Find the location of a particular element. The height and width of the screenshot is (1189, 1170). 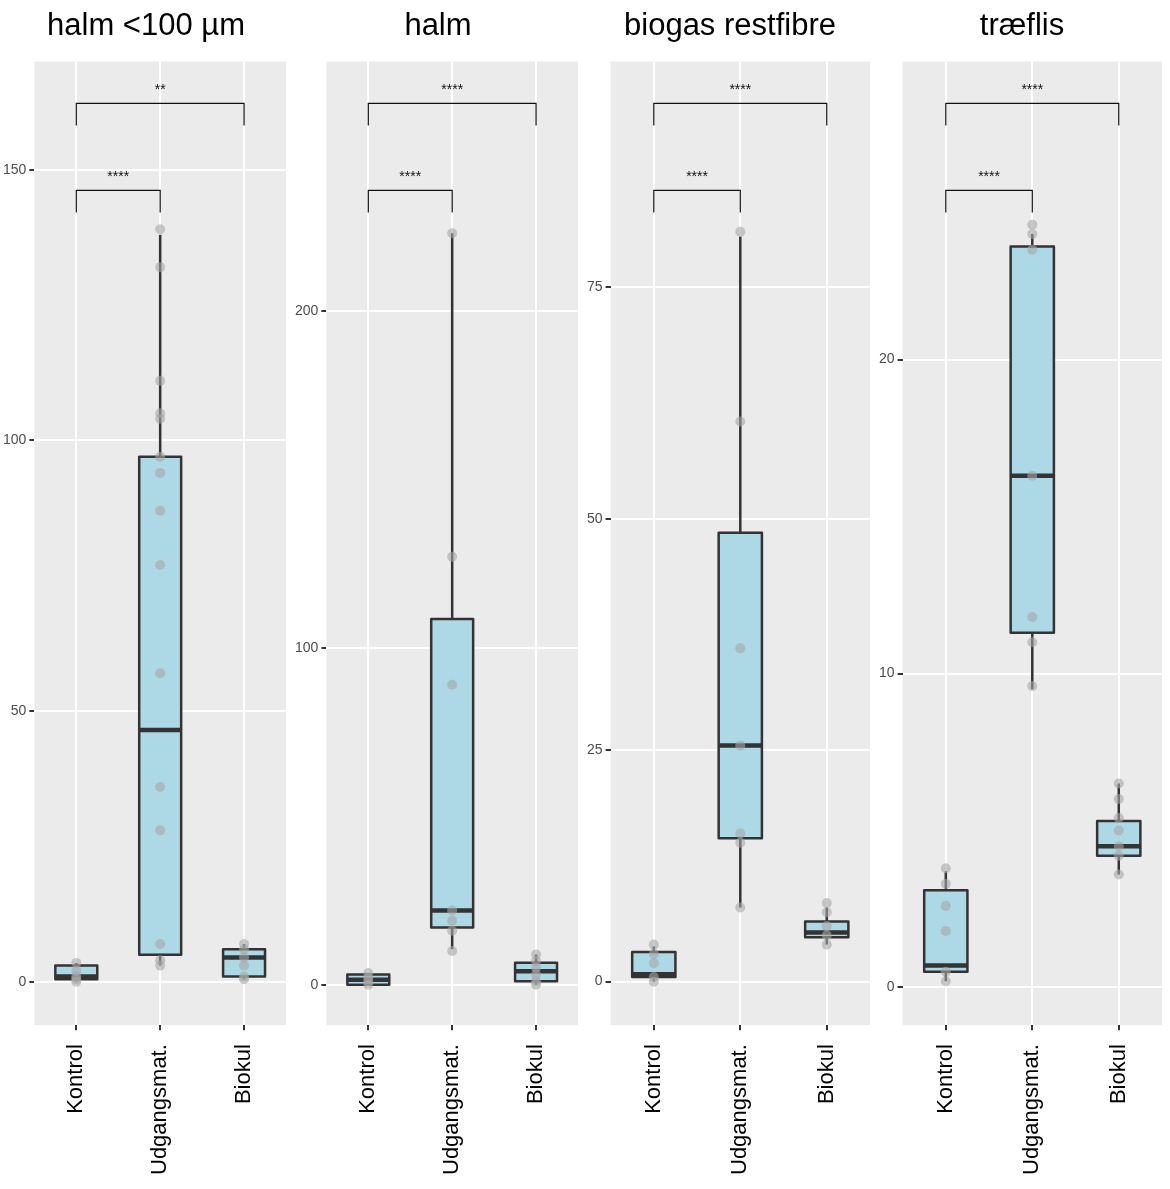

chart-title: halm <100 µm is located at coordinates (146, 25).